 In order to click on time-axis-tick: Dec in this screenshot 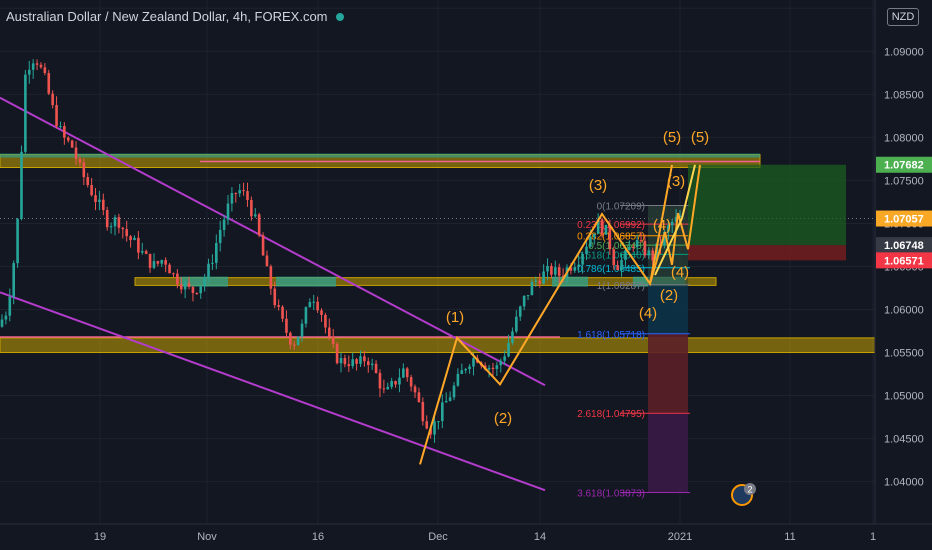, I will do `click(438, 537)`.